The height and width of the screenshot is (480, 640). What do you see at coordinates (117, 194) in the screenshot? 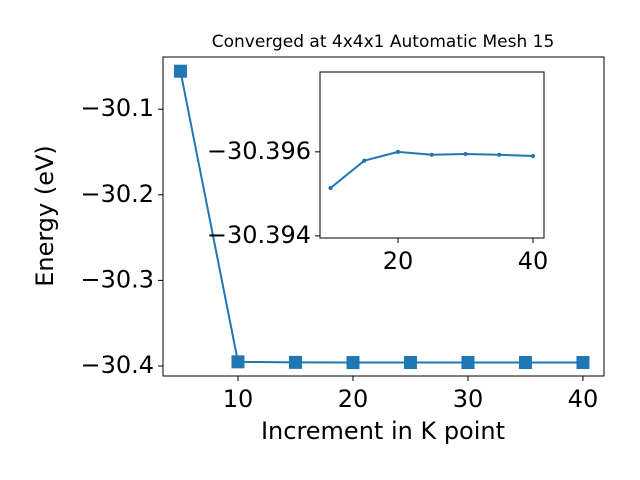
I see `y-tick-label: −30.2` at bounding box center [117, 194].